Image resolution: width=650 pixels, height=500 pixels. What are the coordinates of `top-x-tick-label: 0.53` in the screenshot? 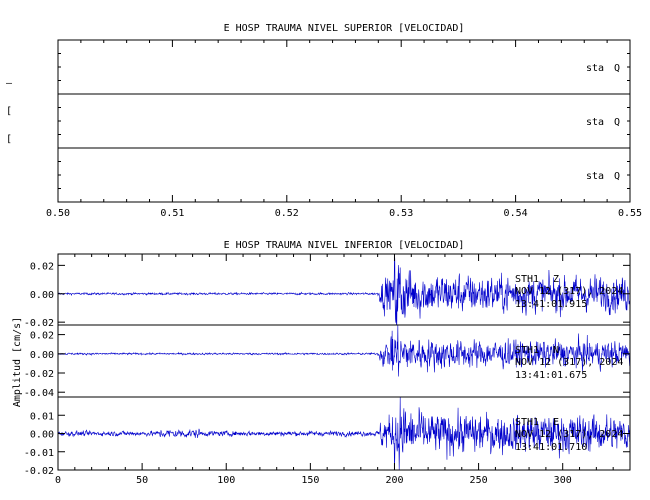 It's located at (401, 213).